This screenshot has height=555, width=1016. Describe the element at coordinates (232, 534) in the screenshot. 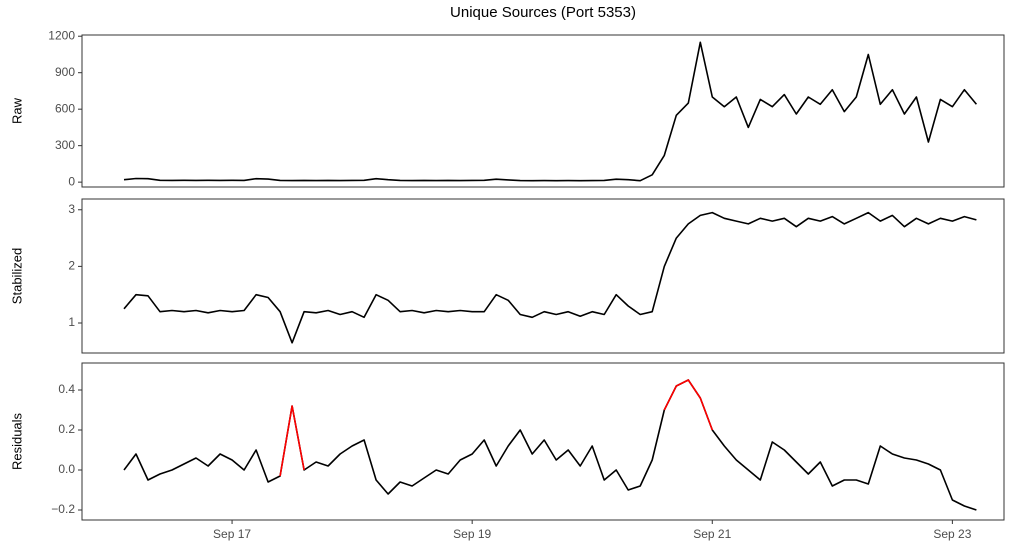

I see `x-tick-label: Sep 17` at that location.